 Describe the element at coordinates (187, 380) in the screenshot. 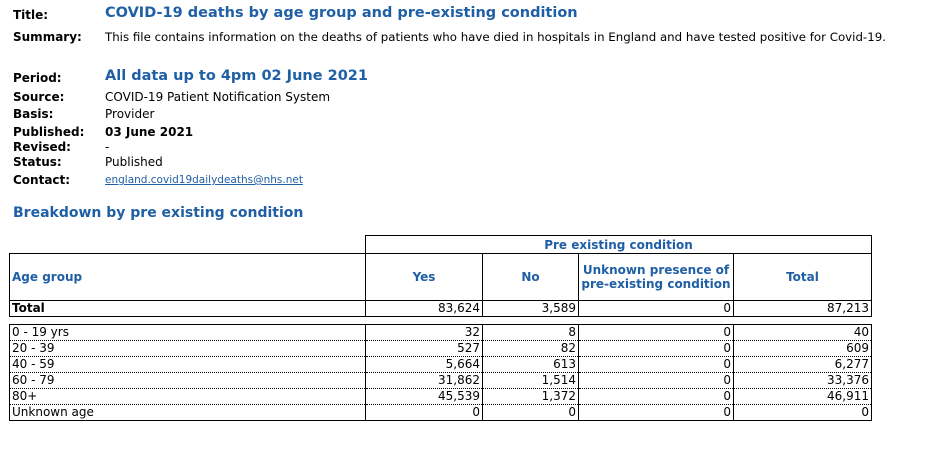

I see `row-age-group: 60 - 79` at that location.